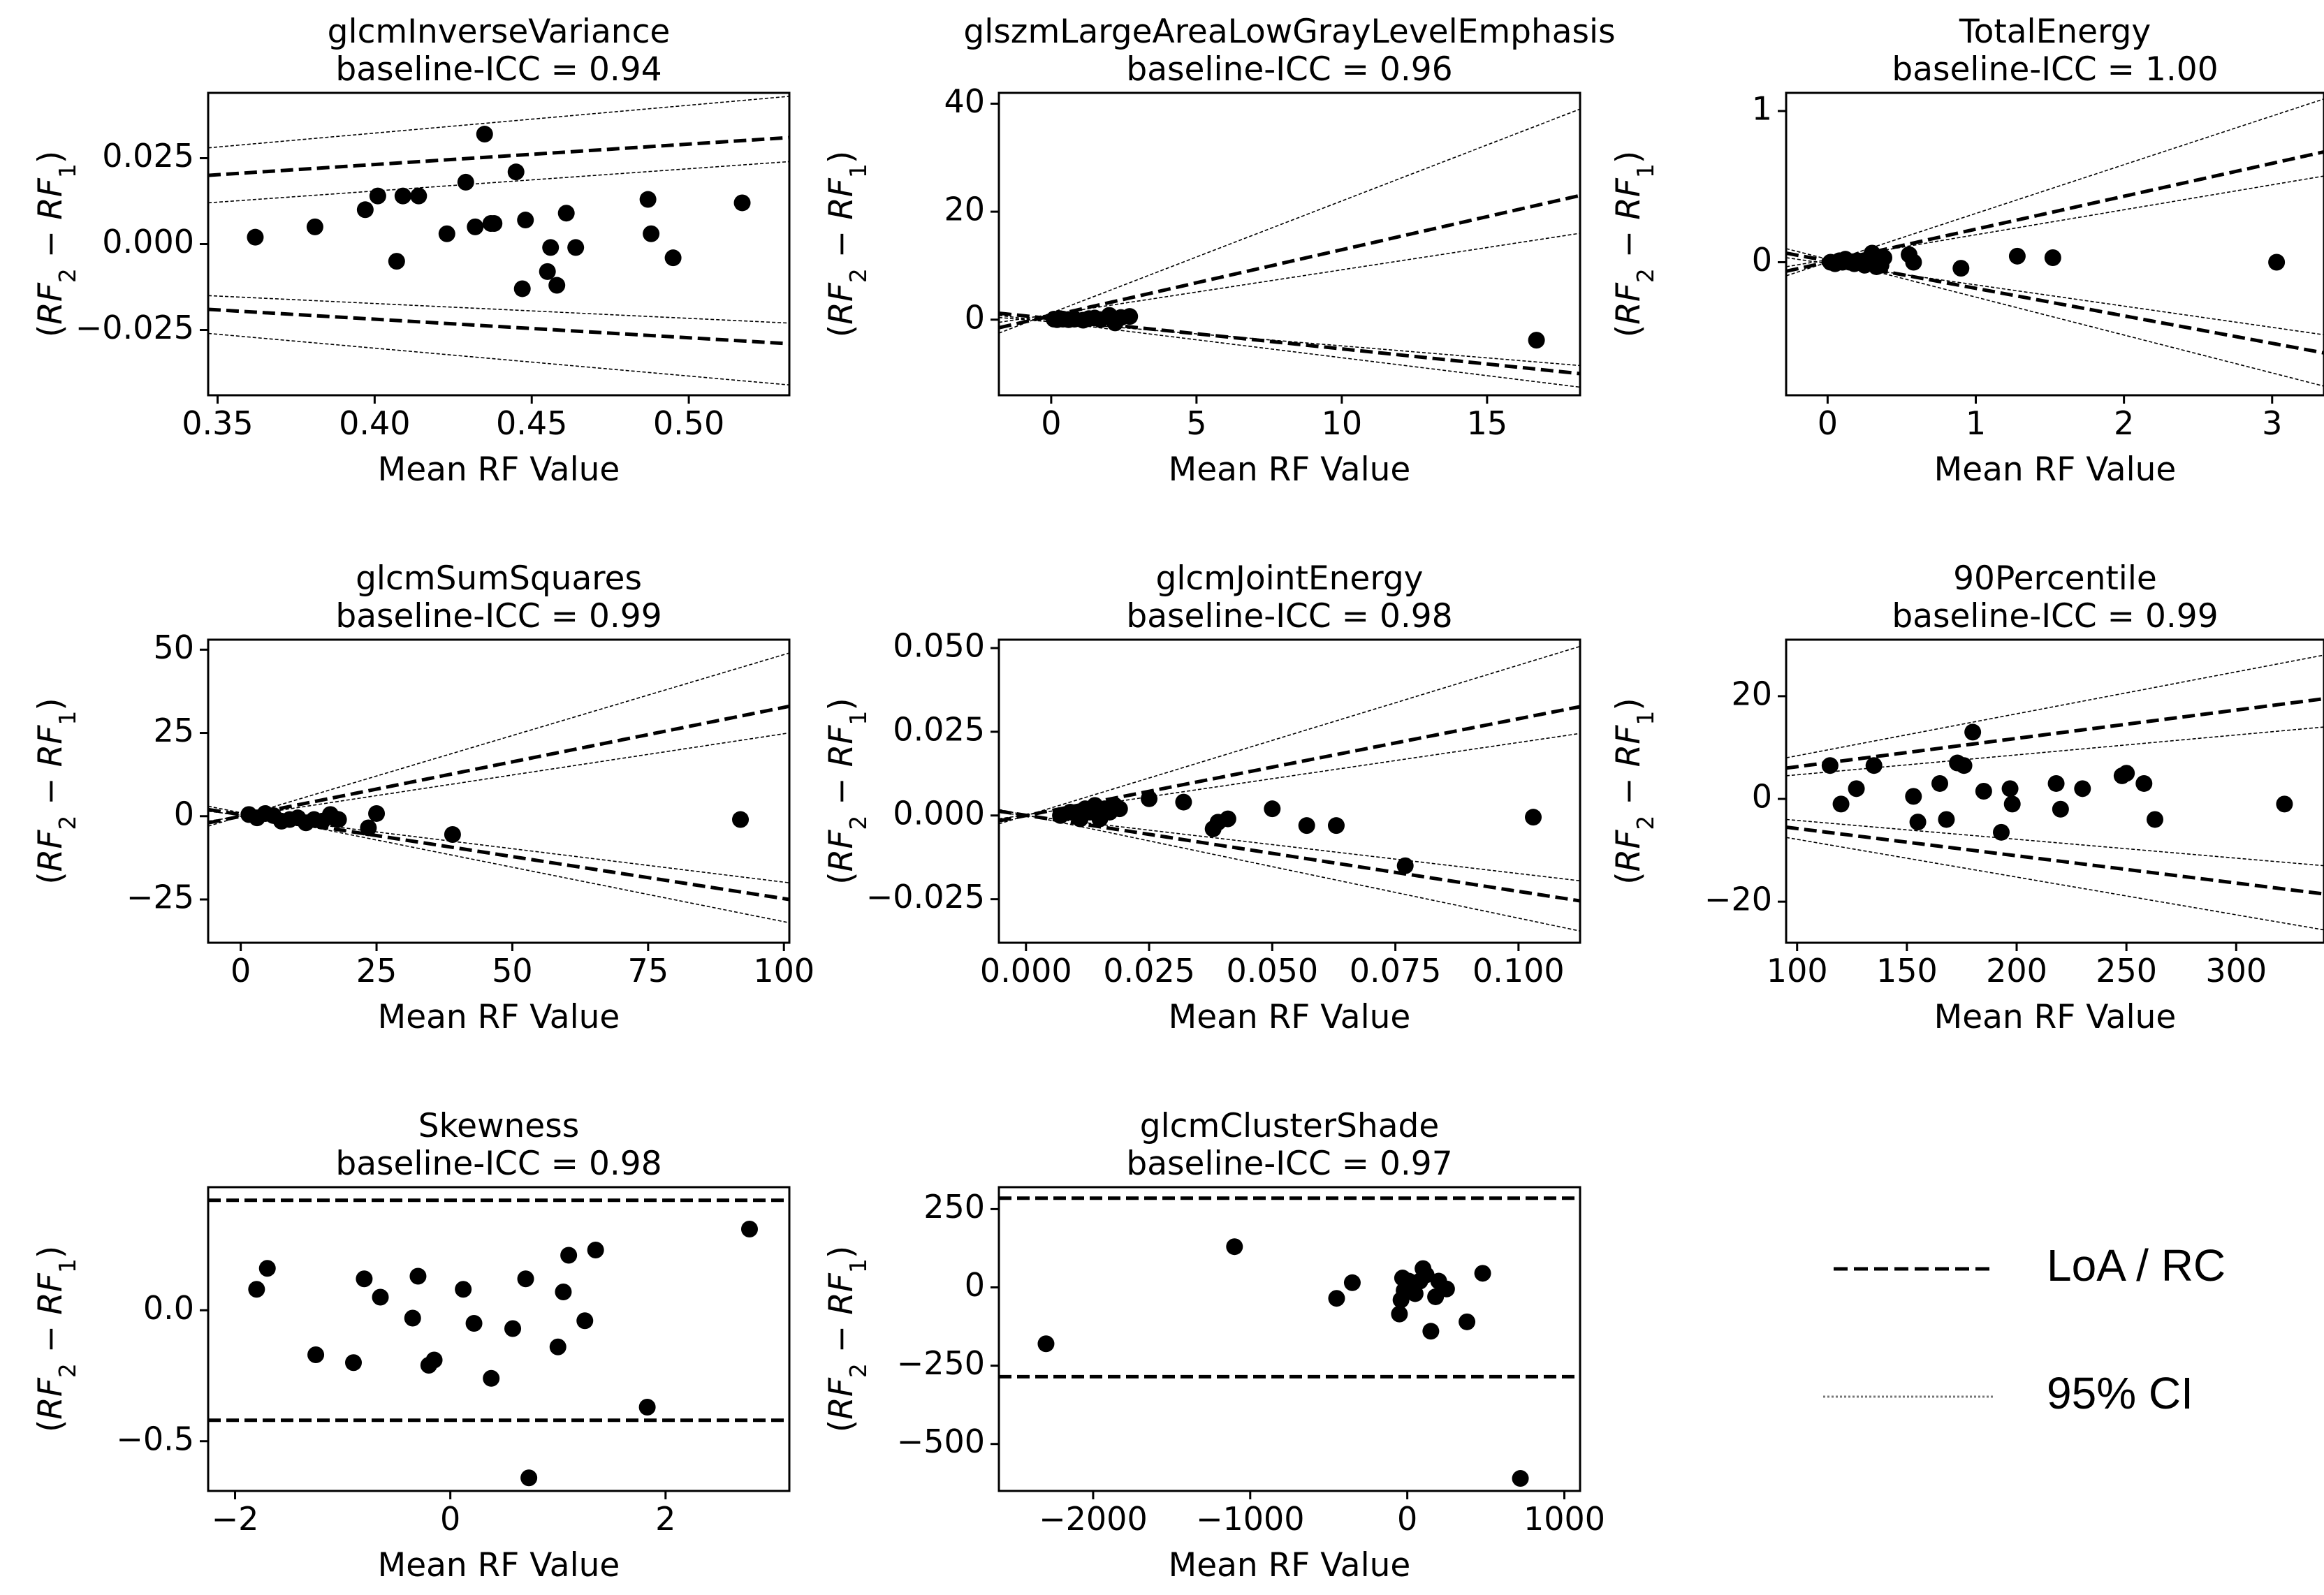 The height and width of the screenshot is (1595, 2324). What do you see at coordinates (964, 209) in the screenshot?
I see `y-tick-label: 20` at bounding box center [964, 209].